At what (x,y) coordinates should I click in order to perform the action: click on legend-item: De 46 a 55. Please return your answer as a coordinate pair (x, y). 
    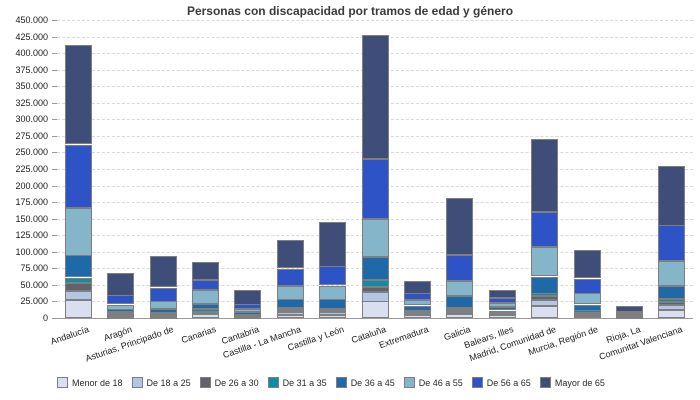
    Looking at the image, I should click on (433, 382).